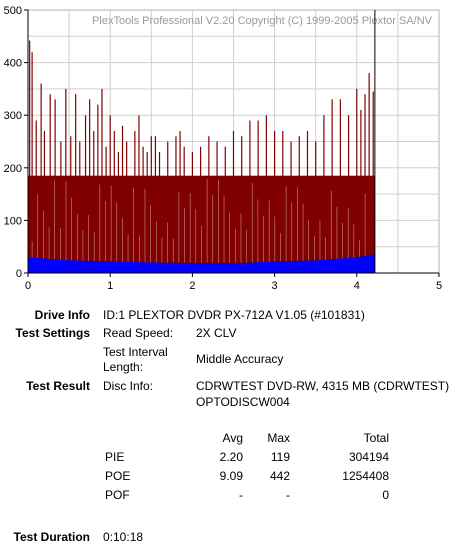  Describe the element at coordinates (231, 457) in the screenshot. I see `stats-row-avg: 2.20` at that location.